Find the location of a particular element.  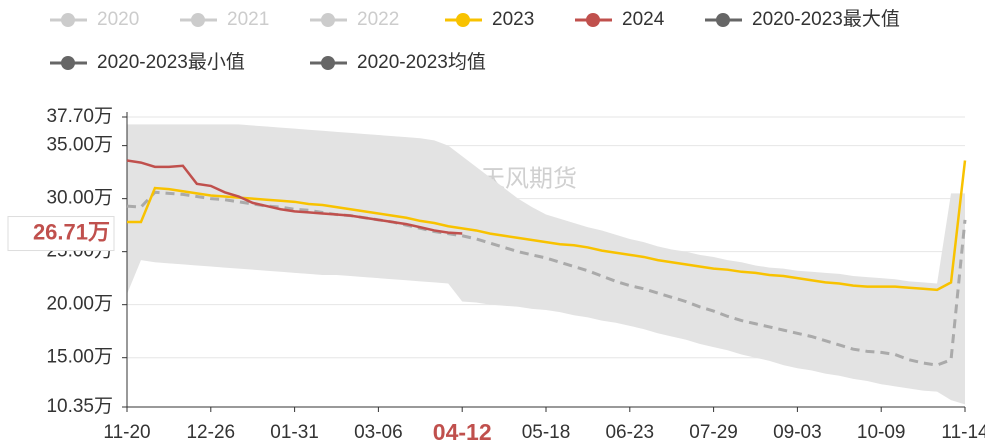

y-tick-label: 10.35万 is located at coordinates (79, 406).